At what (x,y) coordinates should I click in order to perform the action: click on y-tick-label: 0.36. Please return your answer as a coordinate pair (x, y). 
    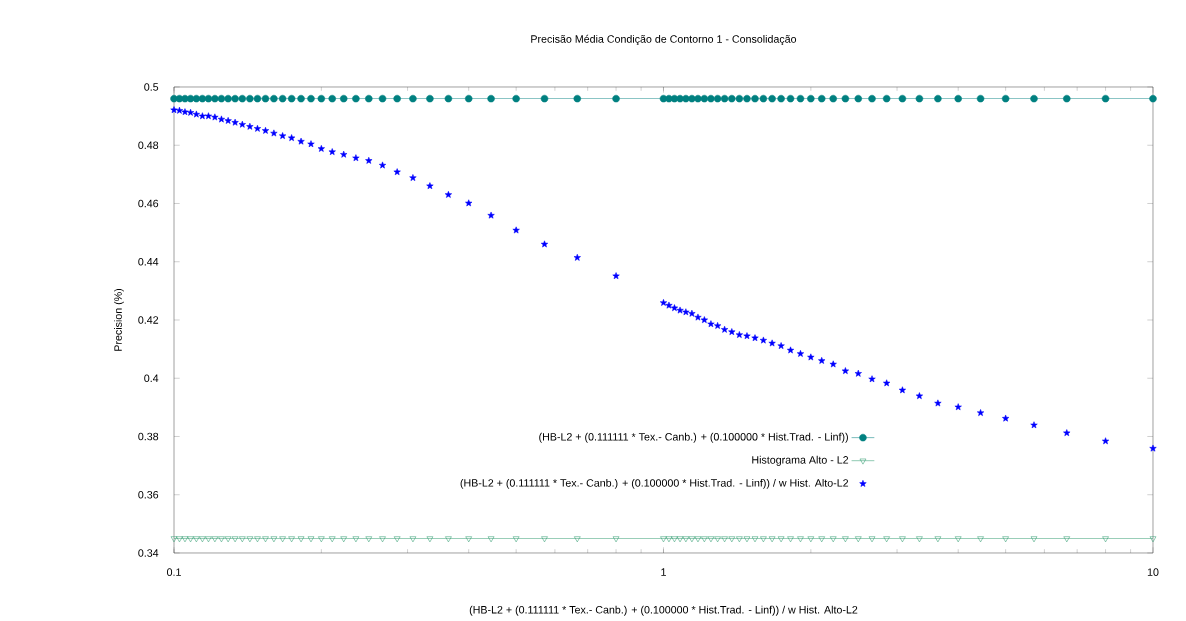
    Looking at the image, I should click on (148, 494).